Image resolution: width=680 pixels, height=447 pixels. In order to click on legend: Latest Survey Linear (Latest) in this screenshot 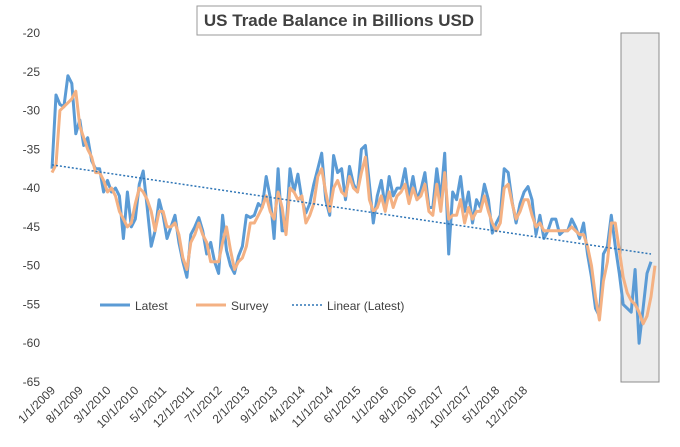, I will do `click(258, 305)`.